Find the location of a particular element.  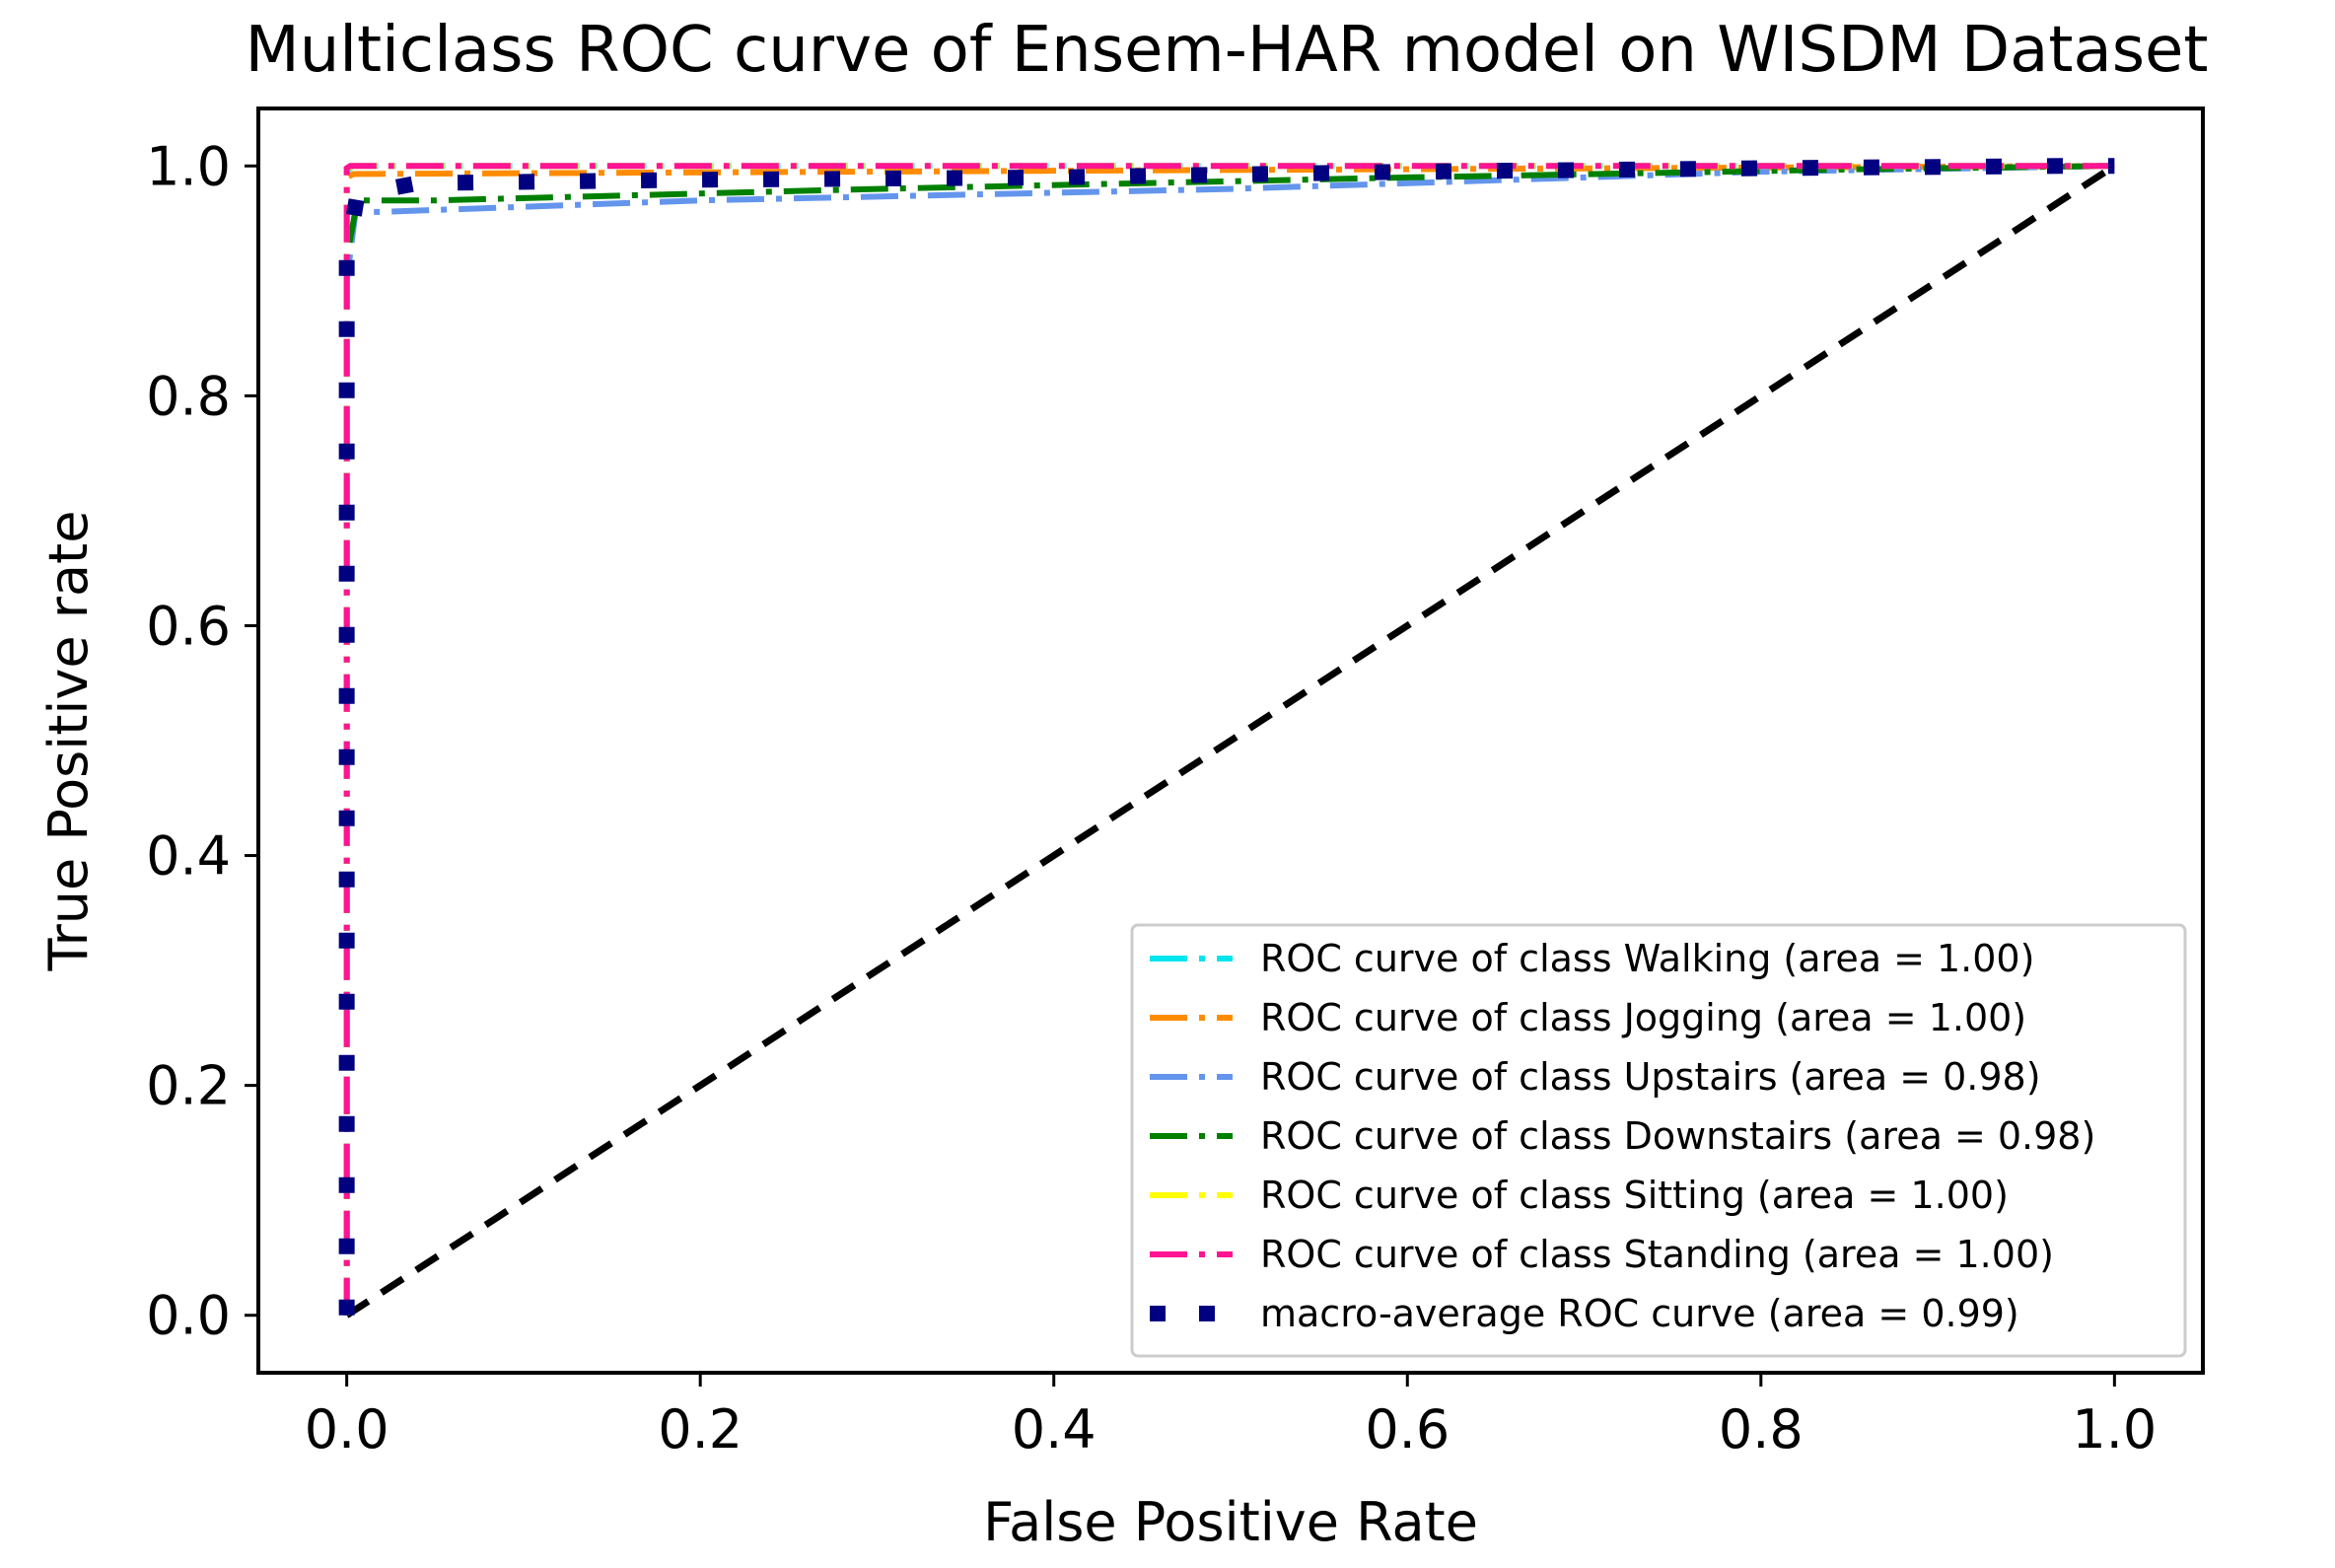

y-tick-label: 0.2 is located at coordinates (188, 1086).